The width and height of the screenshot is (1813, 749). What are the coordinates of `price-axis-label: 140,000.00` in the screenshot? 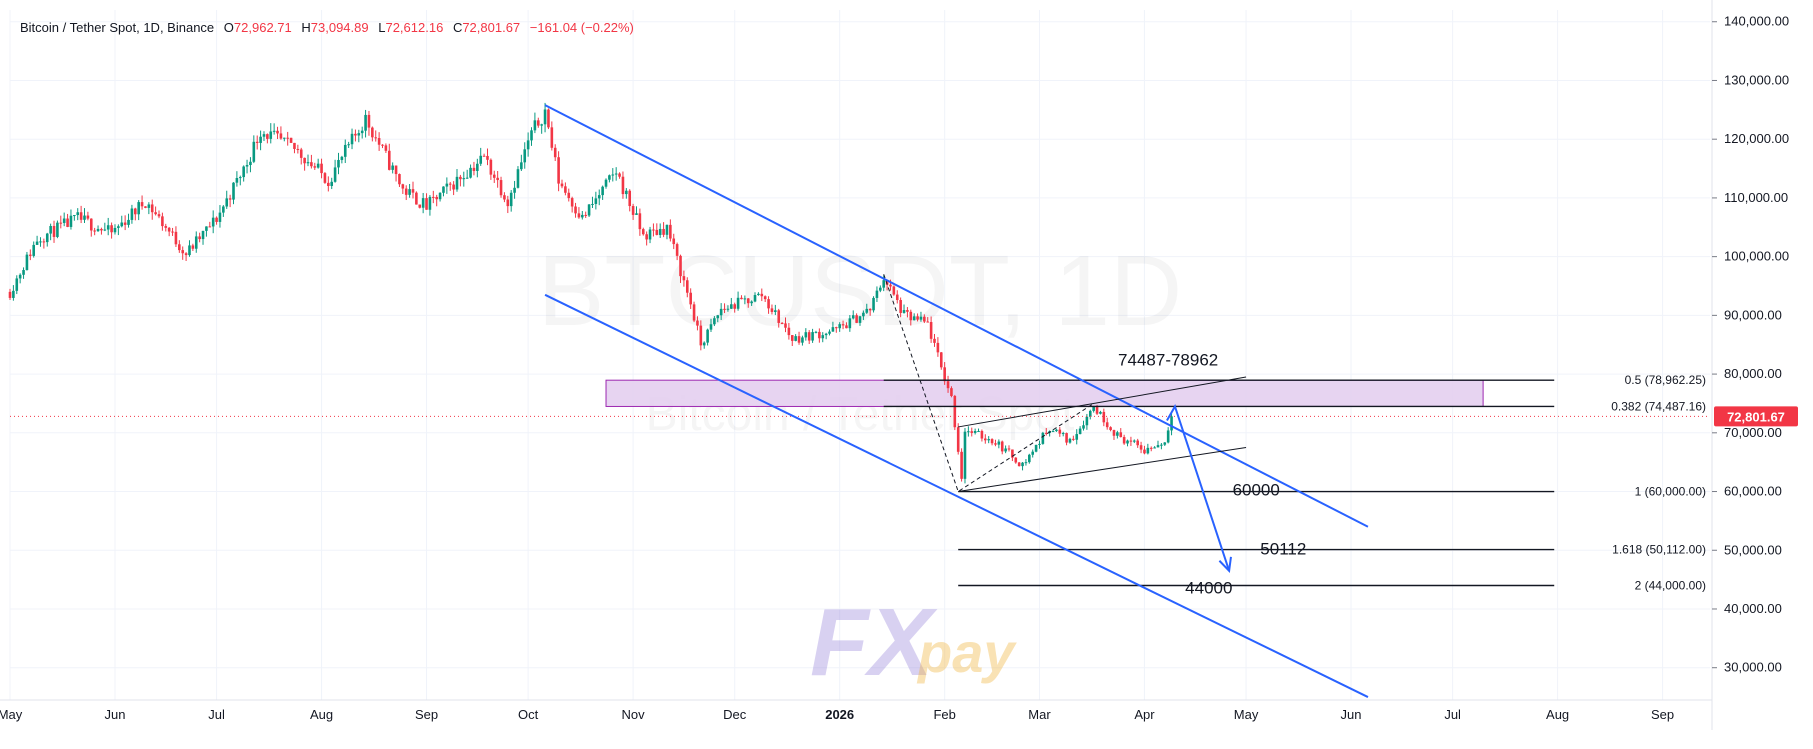 It's located at (1756, 21).